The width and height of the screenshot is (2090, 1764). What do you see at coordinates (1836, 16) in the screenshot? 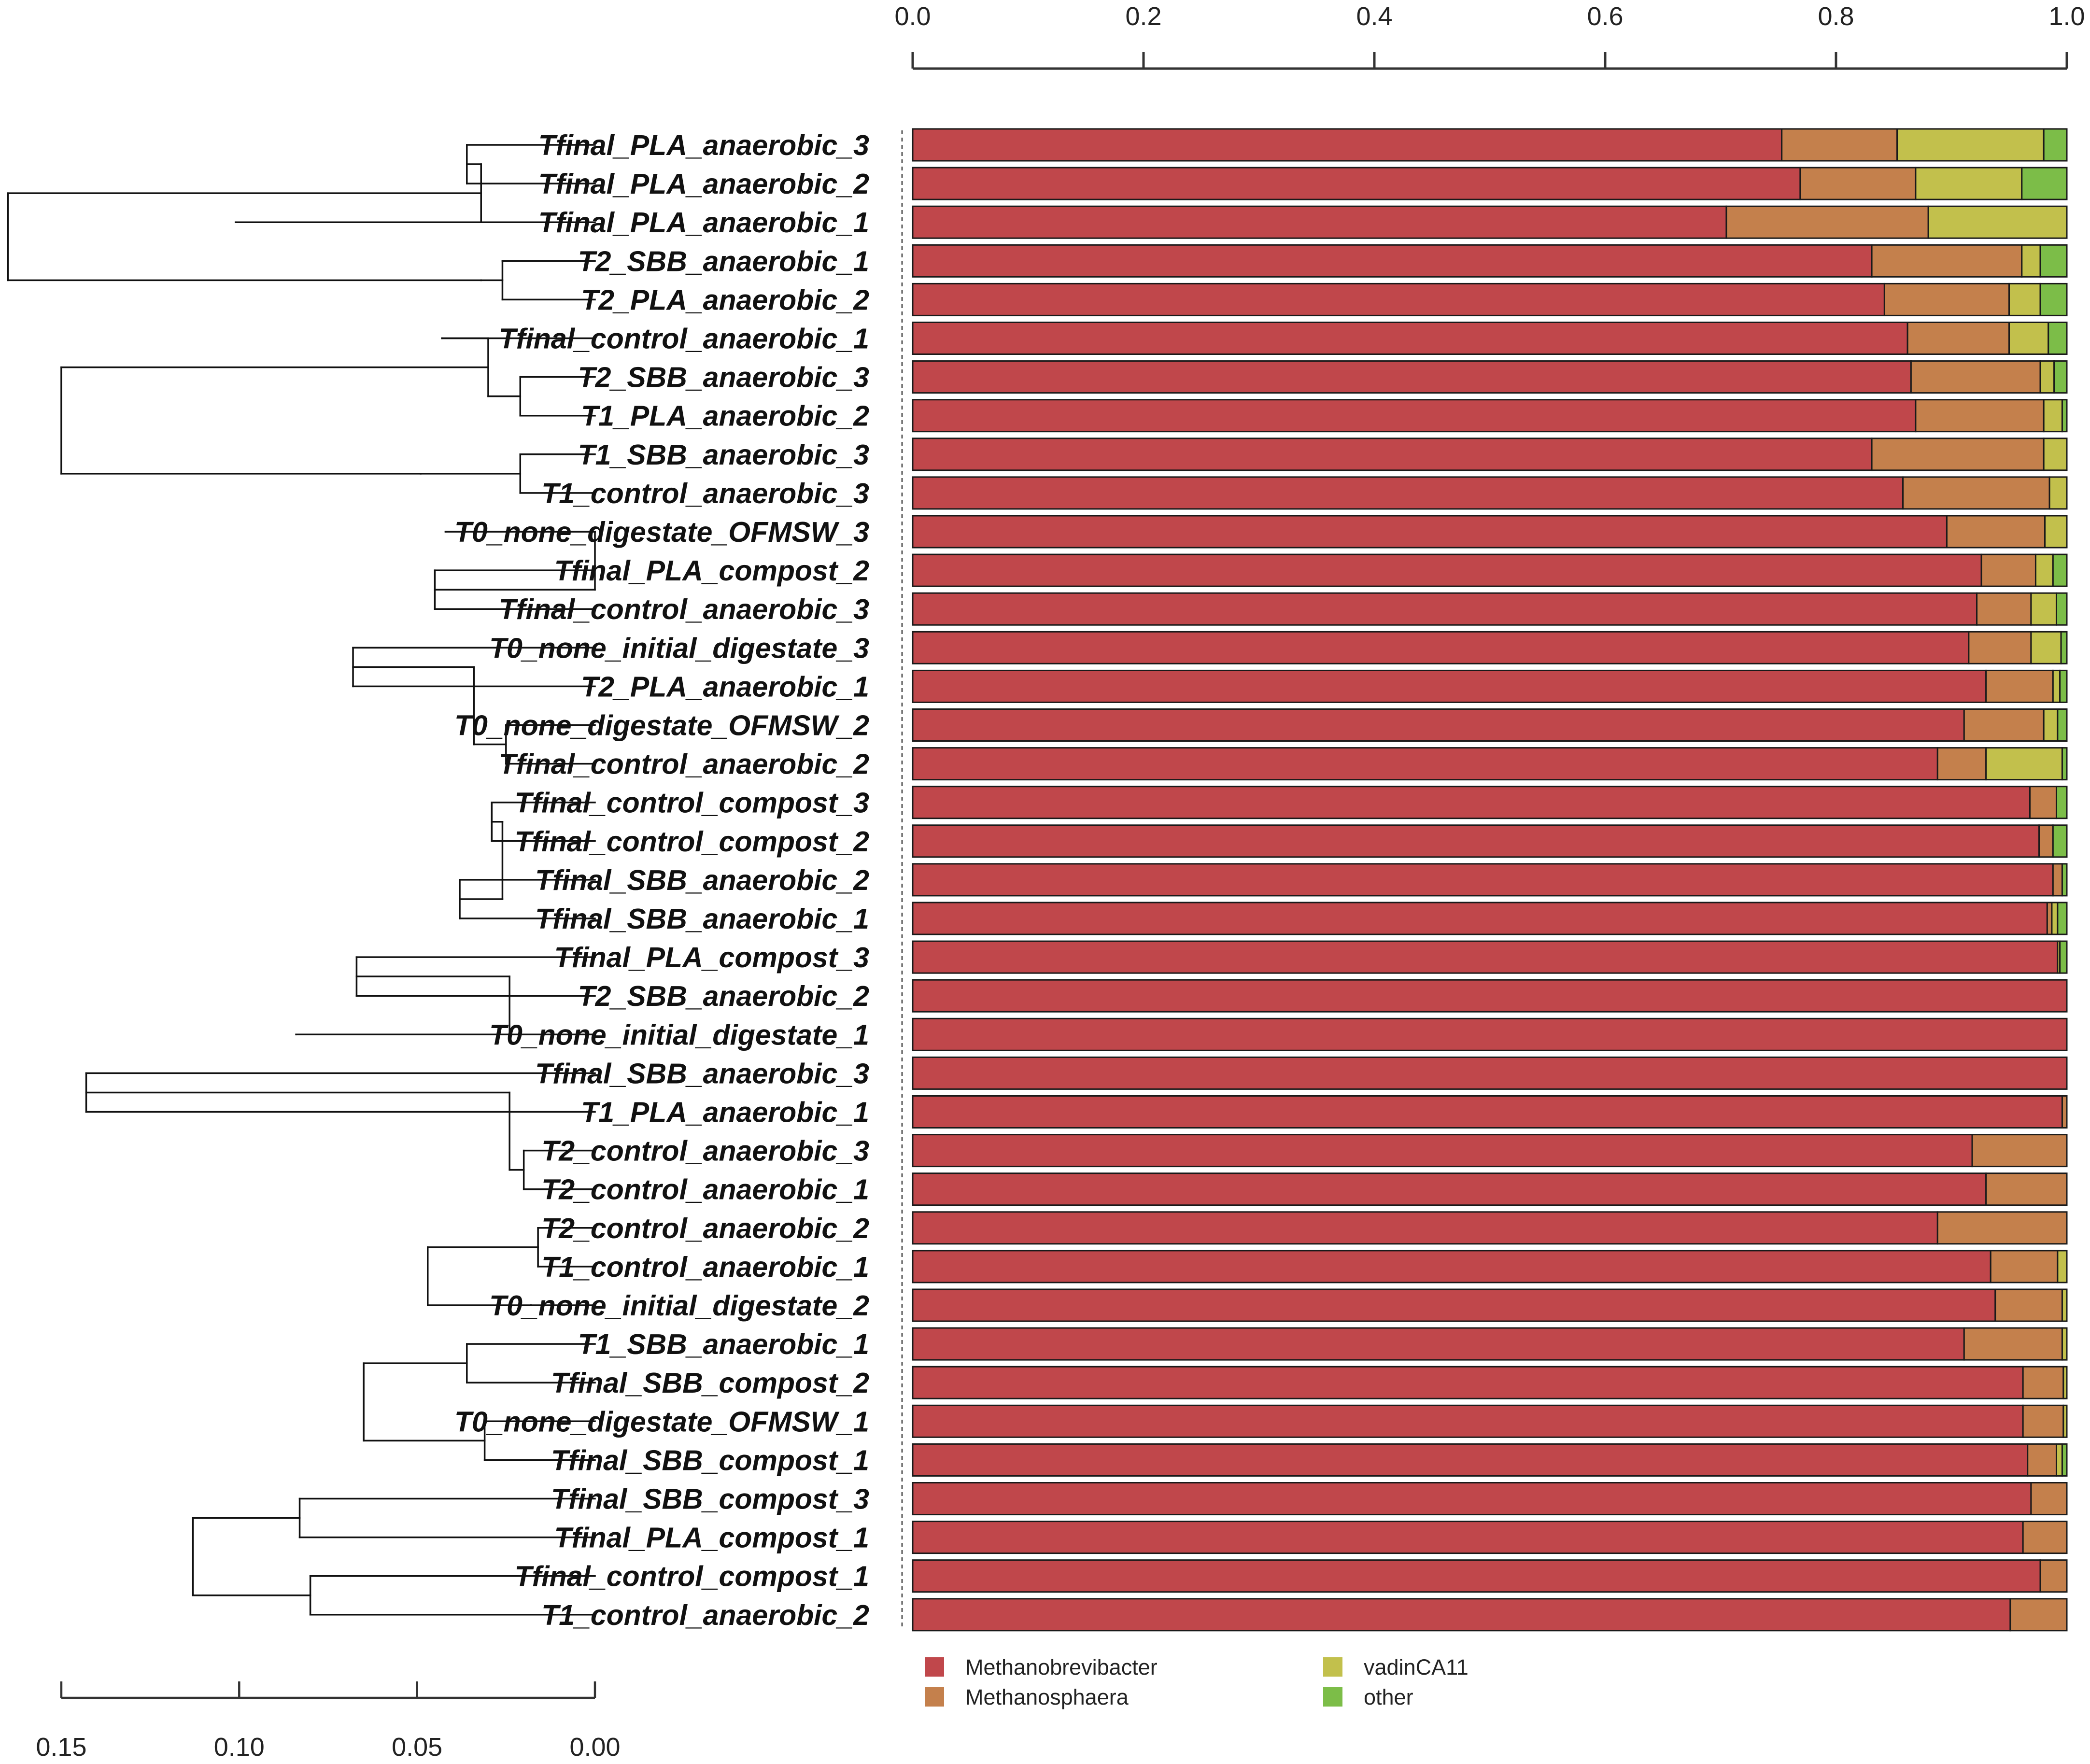
I see `top-axis-tick-label: 0.8` at bounding box center [1836, 16].